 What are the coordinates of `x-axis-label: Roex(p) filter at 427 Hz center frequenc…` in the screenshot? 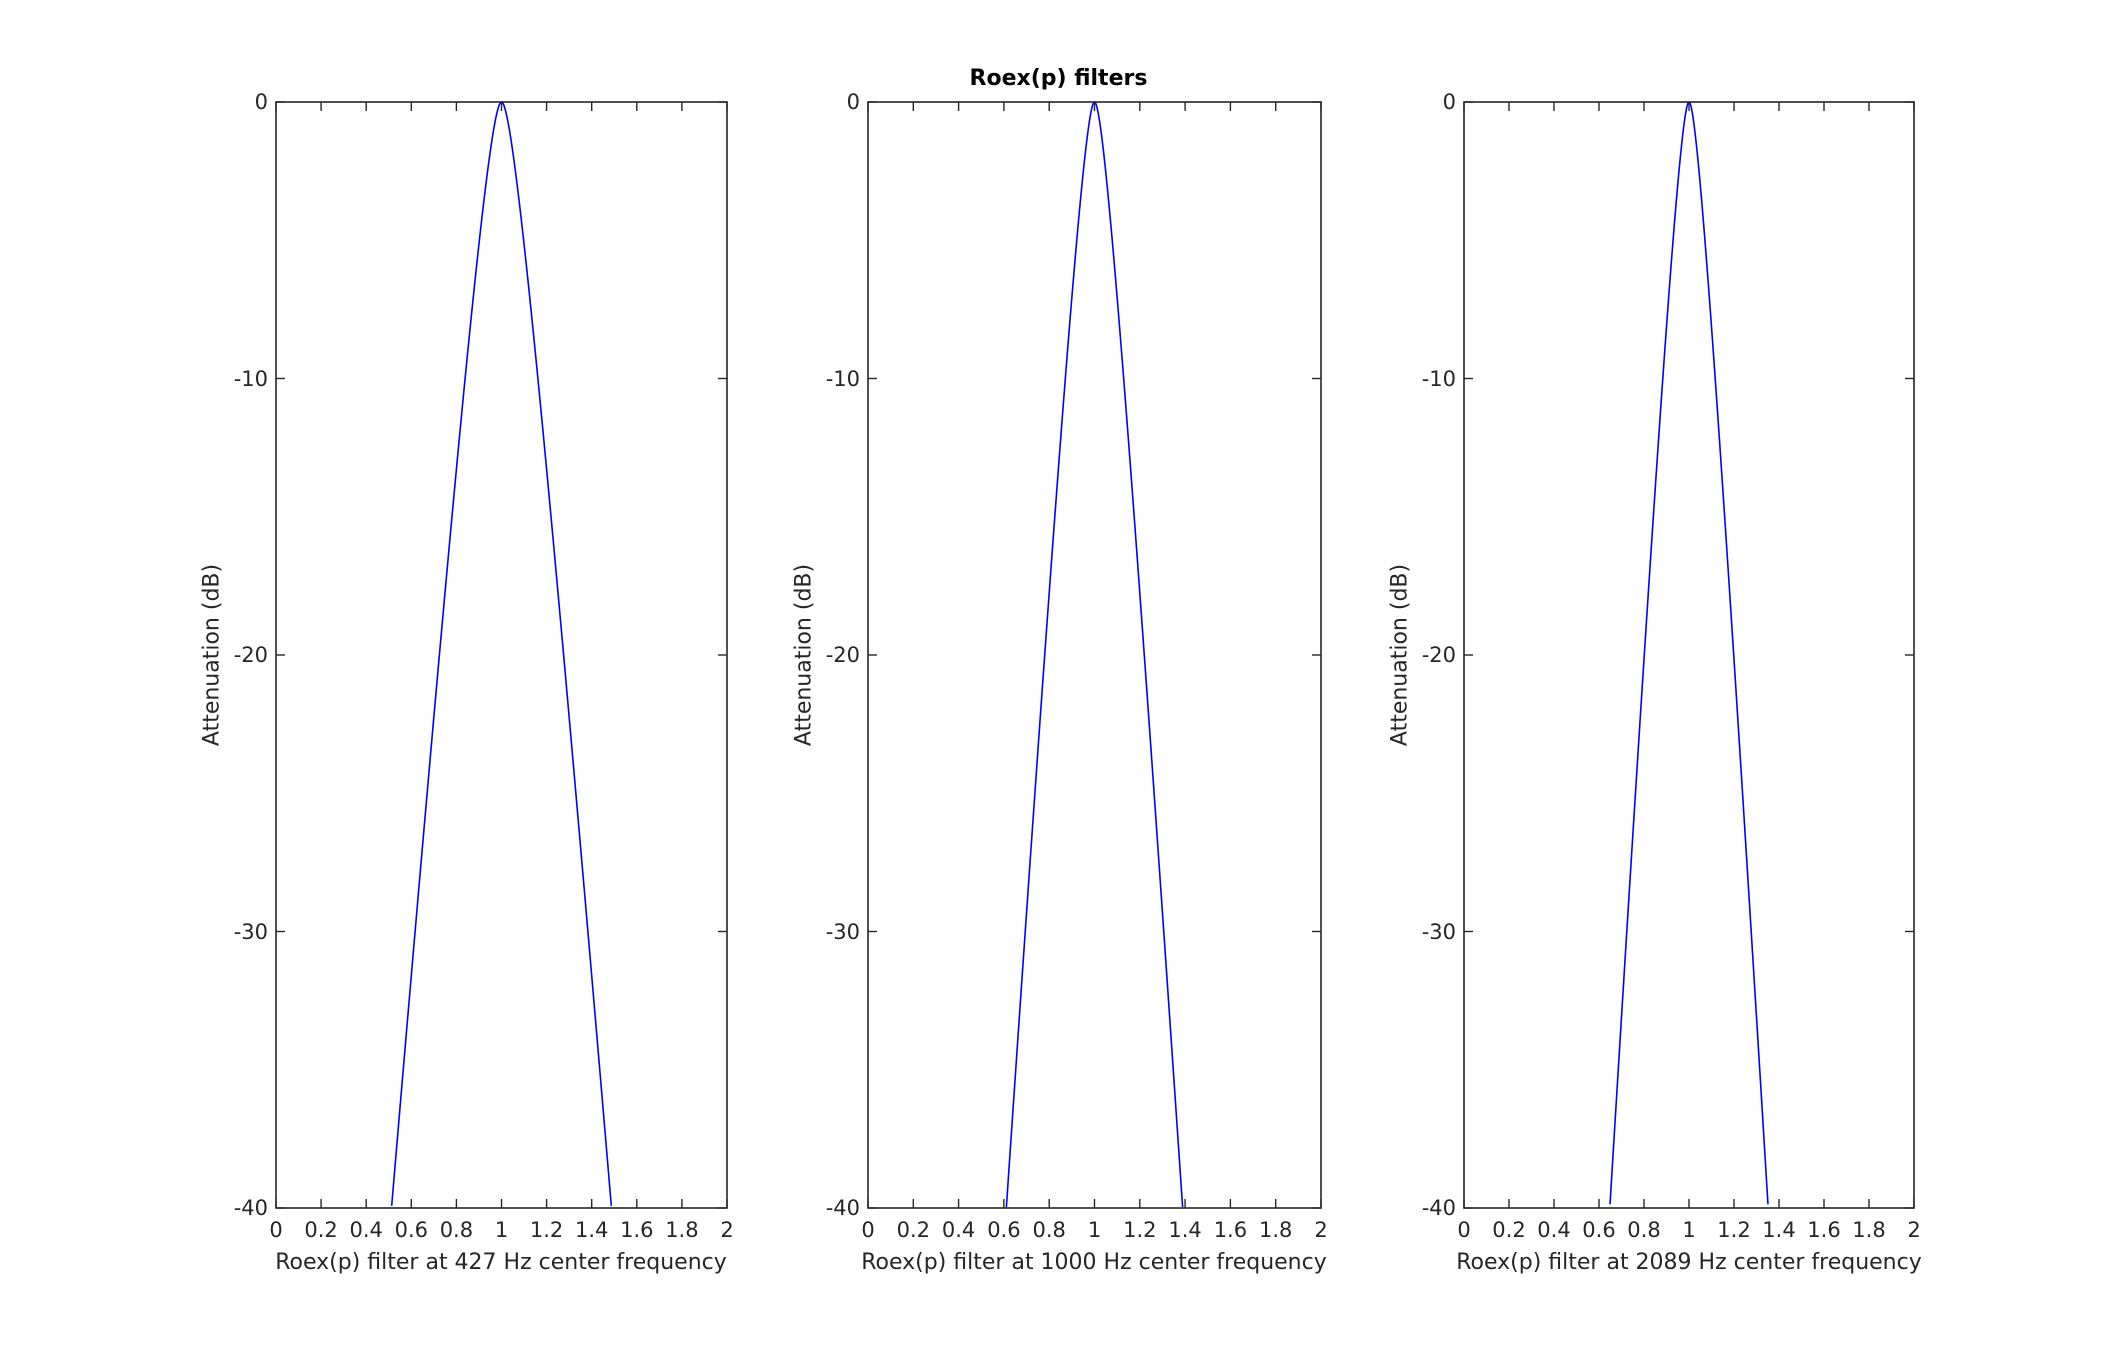 It's located at (501, 1262).